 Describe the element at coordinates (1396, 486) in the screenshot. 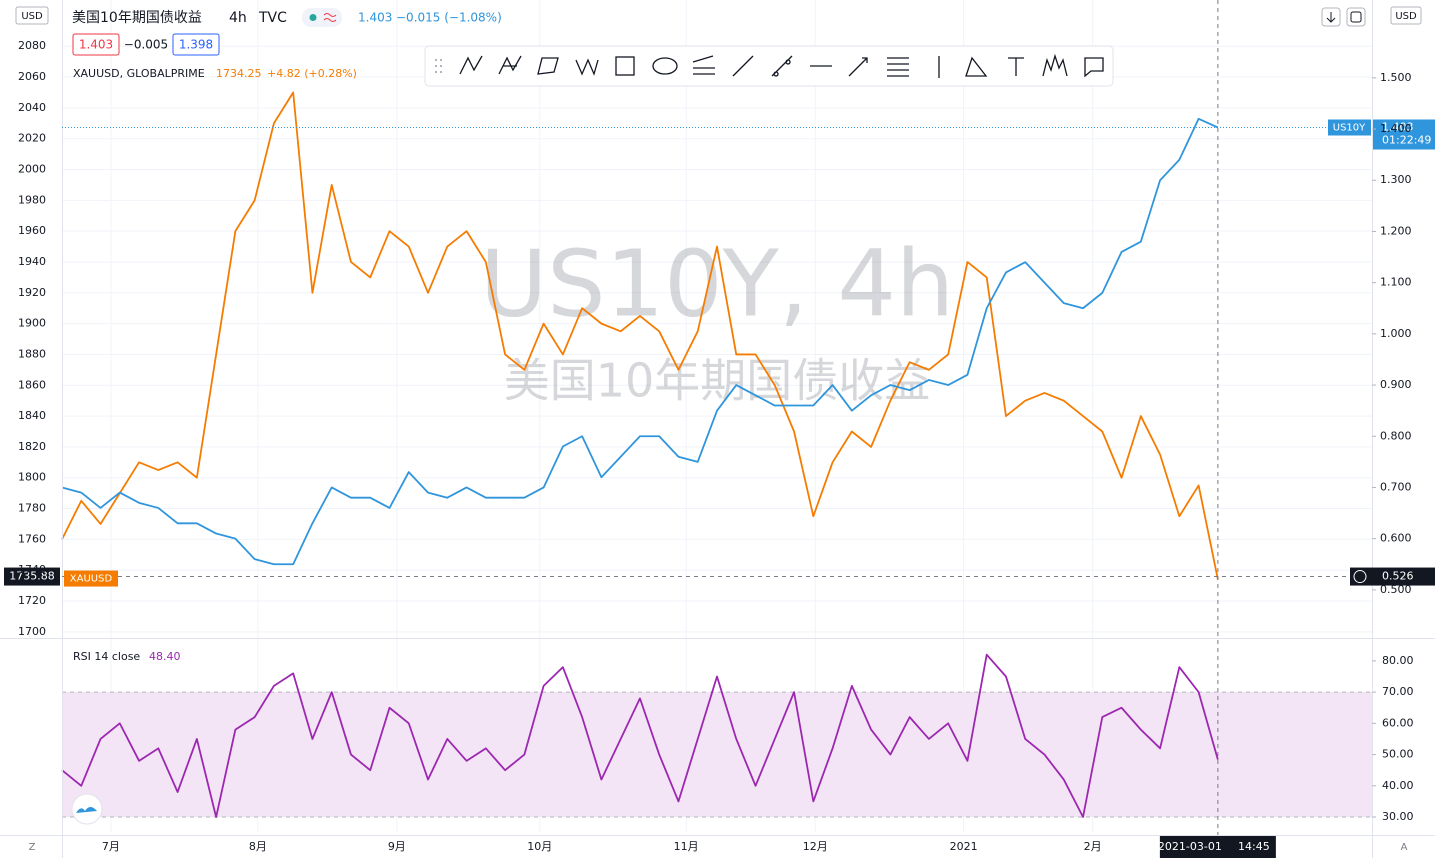

I see `y2-tick-label: 0.700` at that location.